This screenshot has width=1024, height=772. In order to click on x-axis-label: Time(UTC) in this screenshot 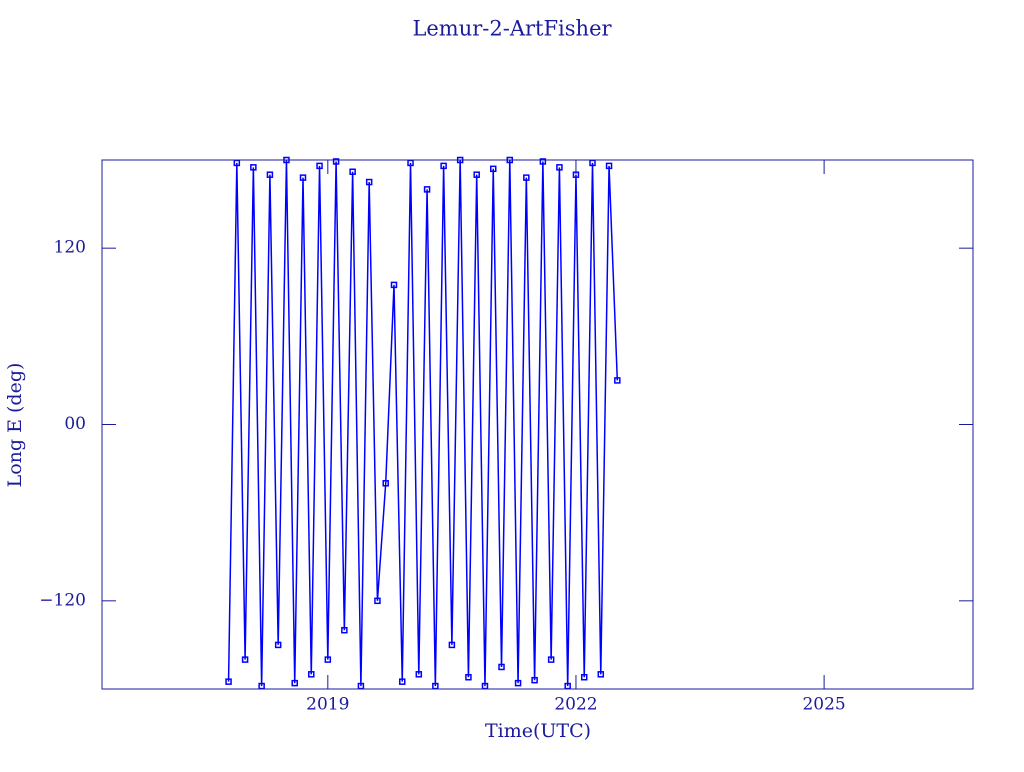, I will do `click(538, 731)`.